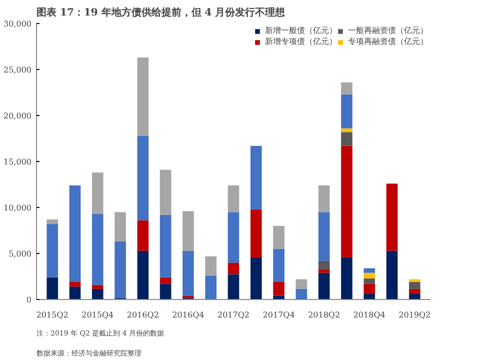 The height and width of the screenshot is (362, 500). What do you see at coordinates (52, 315) in the screenshot?
I see `x-tick-label: 2015Q2` at bounding box center [52, 315].